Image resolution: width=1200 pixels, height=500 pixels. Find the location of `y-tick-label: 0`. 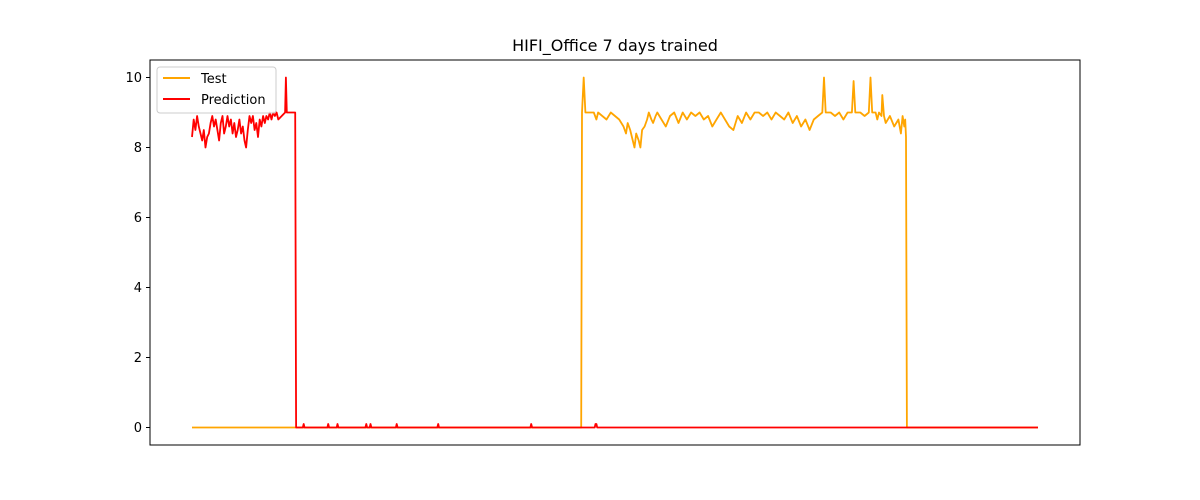

y-tick-label: 0 is located at coordinates (138, 428).